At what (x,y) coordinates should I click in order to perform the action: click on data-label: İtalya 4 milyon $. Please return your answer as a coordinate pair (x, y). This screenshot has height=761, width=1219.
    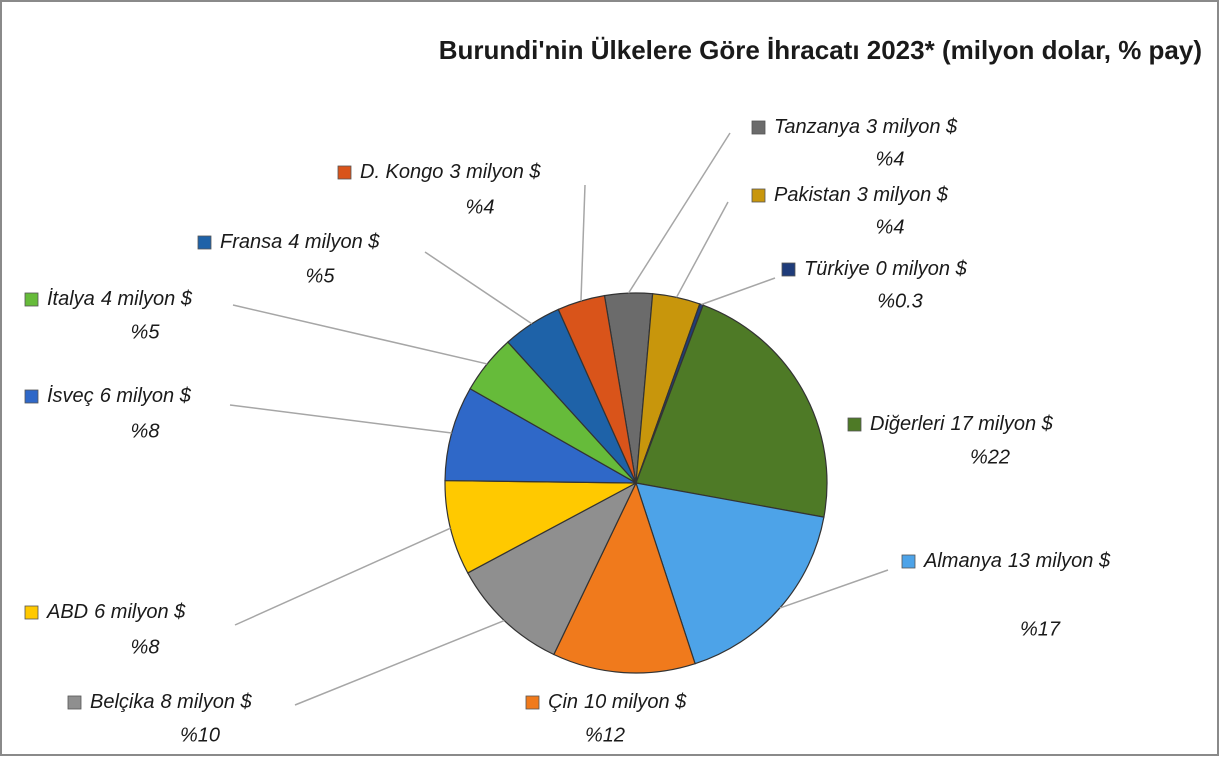
    Looking at the image, I should click on (120, 299).